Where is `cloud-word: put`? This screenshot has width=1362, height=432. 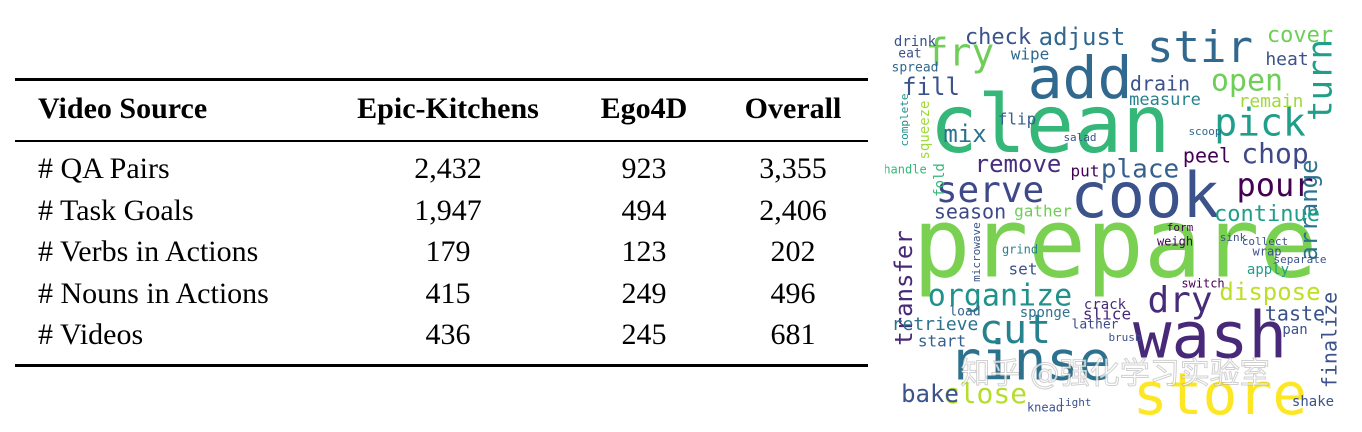 cloud-word: put is located at coordinates (1085, 171).